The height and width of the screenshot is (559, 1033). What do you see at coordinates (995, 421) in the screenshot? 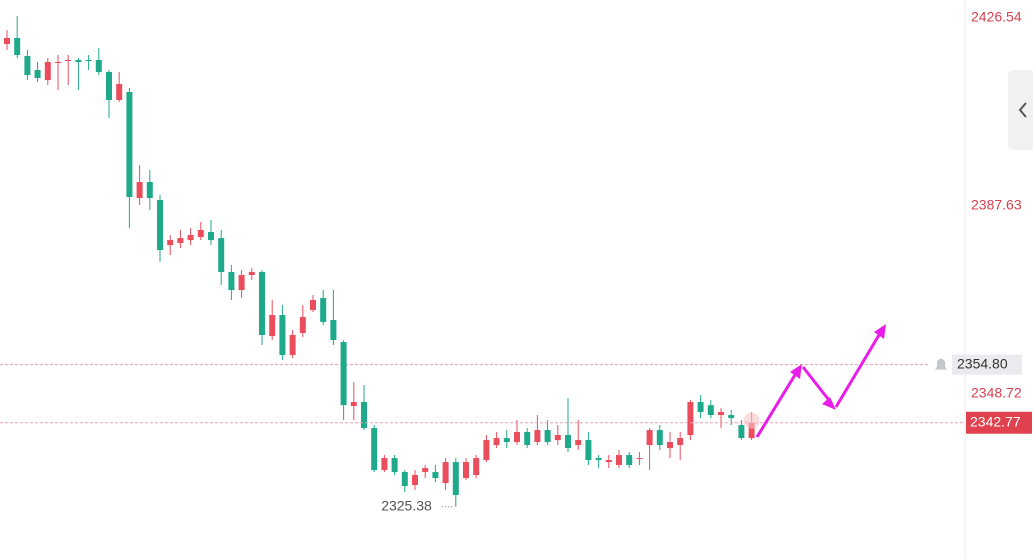
I see `price-label: 2342.77` at bounding box center [995, 421].